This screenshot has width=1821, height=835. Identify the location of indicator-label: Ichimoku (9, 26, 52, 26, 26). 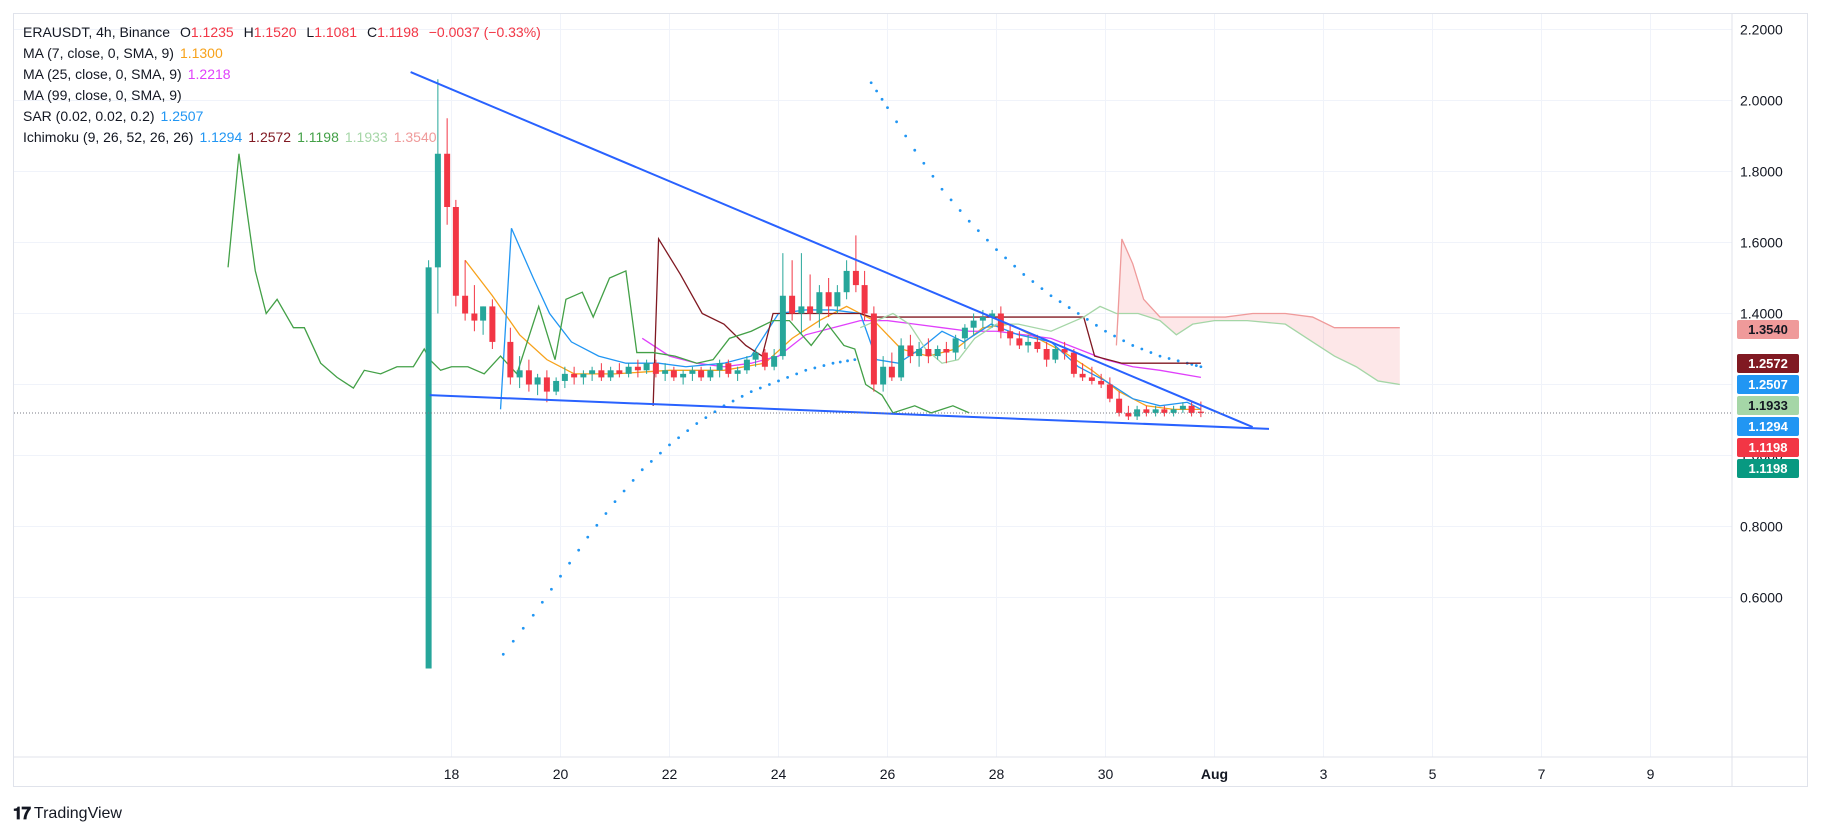
(108, 137).